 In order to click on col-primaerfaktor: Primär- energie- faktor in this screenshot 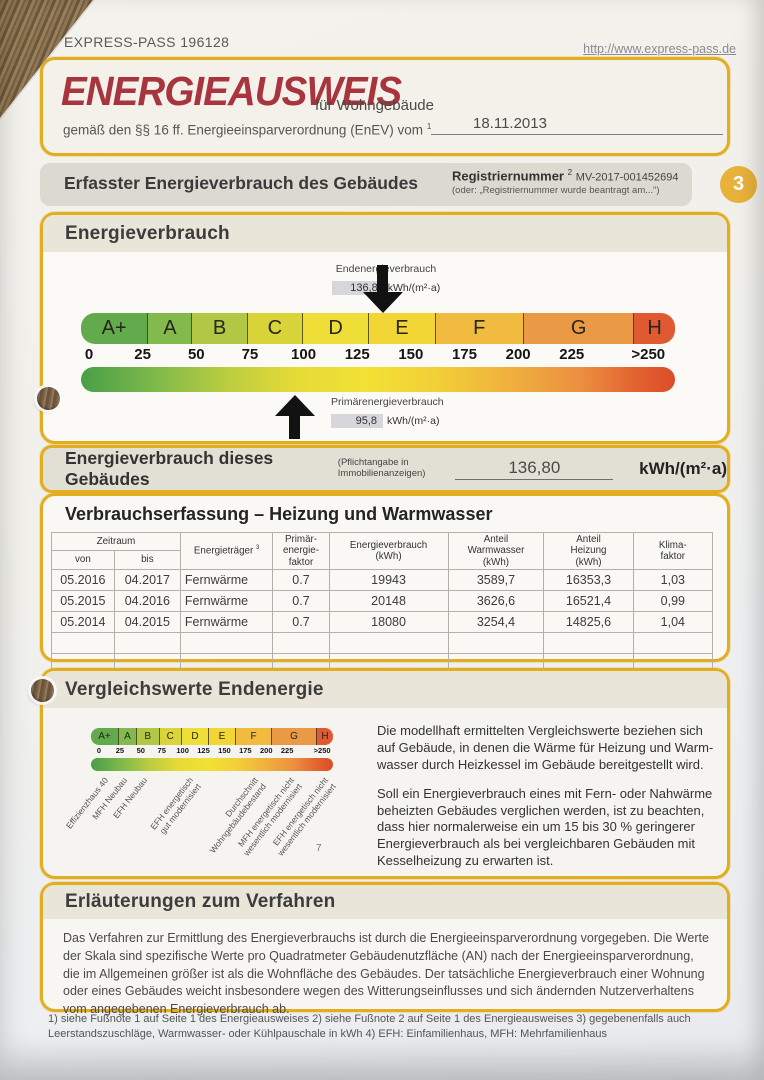, I will do `click(301, 551)`.